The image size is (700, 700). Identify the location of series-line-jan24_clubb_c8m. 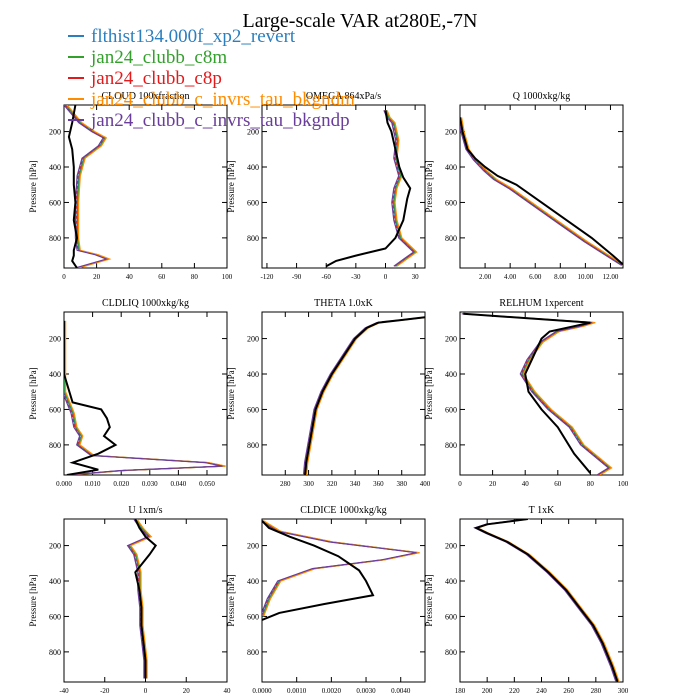
(365, 395).